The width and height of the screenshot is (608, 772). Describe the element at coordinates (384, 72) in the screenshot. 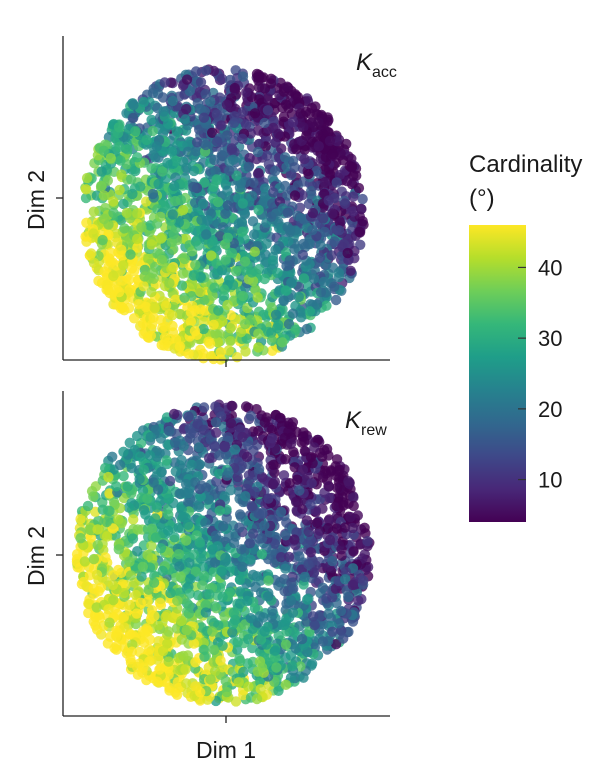

I see `panel-label-top-sub: acc` at that location.